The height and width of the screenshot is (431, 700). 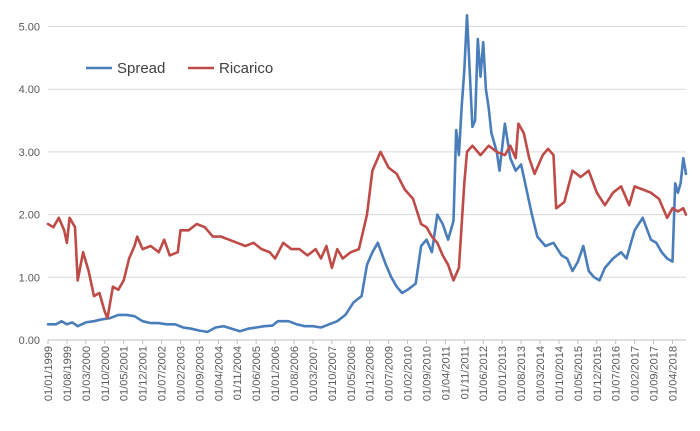 What do you see at coordinates (163, 373) in the screenshot?
I see `x-tick-label: 01/07/2002` at bounding box center [163, 373].